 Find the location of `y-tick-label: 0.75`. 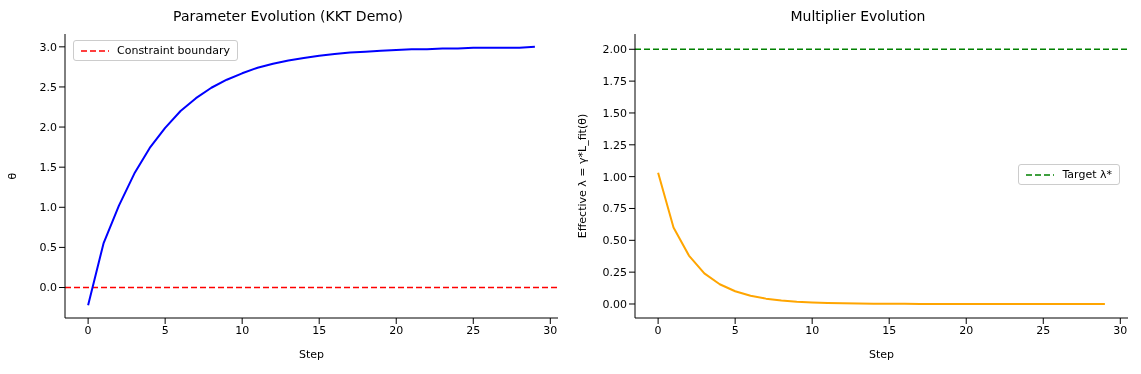

y-tick-label: 0.75 is located at coordinates (614, 209).